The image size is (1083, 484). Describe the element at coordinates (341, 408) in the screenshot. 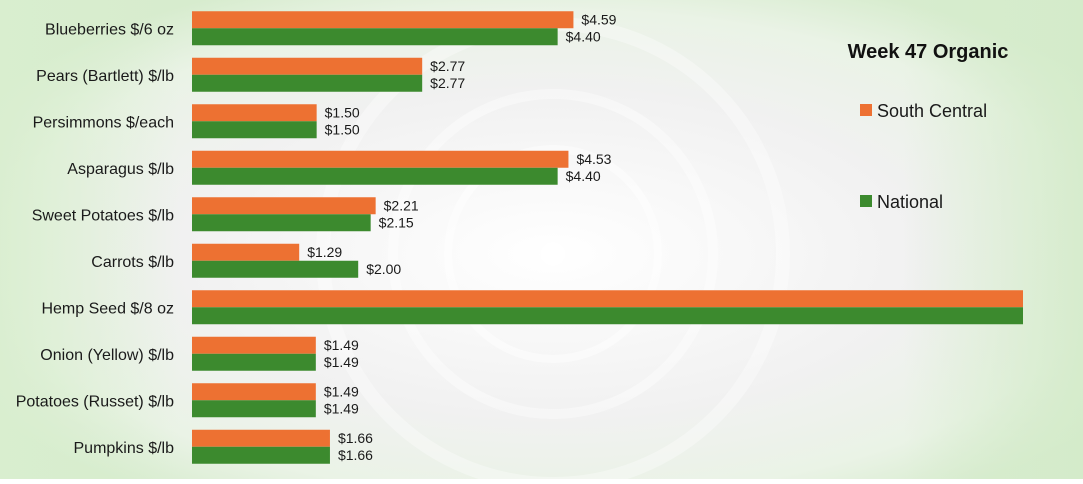

I see `data-label-national-potatoes-russet-lb: $1.49` at that location.